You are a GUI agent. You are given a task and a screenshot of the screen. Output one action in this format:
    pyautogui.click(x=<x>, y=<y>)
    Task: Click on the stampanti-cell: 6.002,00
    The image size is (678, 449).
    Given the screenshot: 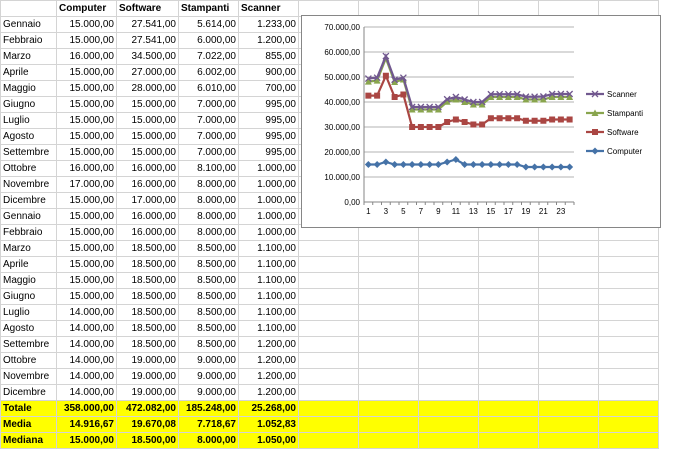 What is the action you would take?
    pyautogui.click(x=208, y=72)
    